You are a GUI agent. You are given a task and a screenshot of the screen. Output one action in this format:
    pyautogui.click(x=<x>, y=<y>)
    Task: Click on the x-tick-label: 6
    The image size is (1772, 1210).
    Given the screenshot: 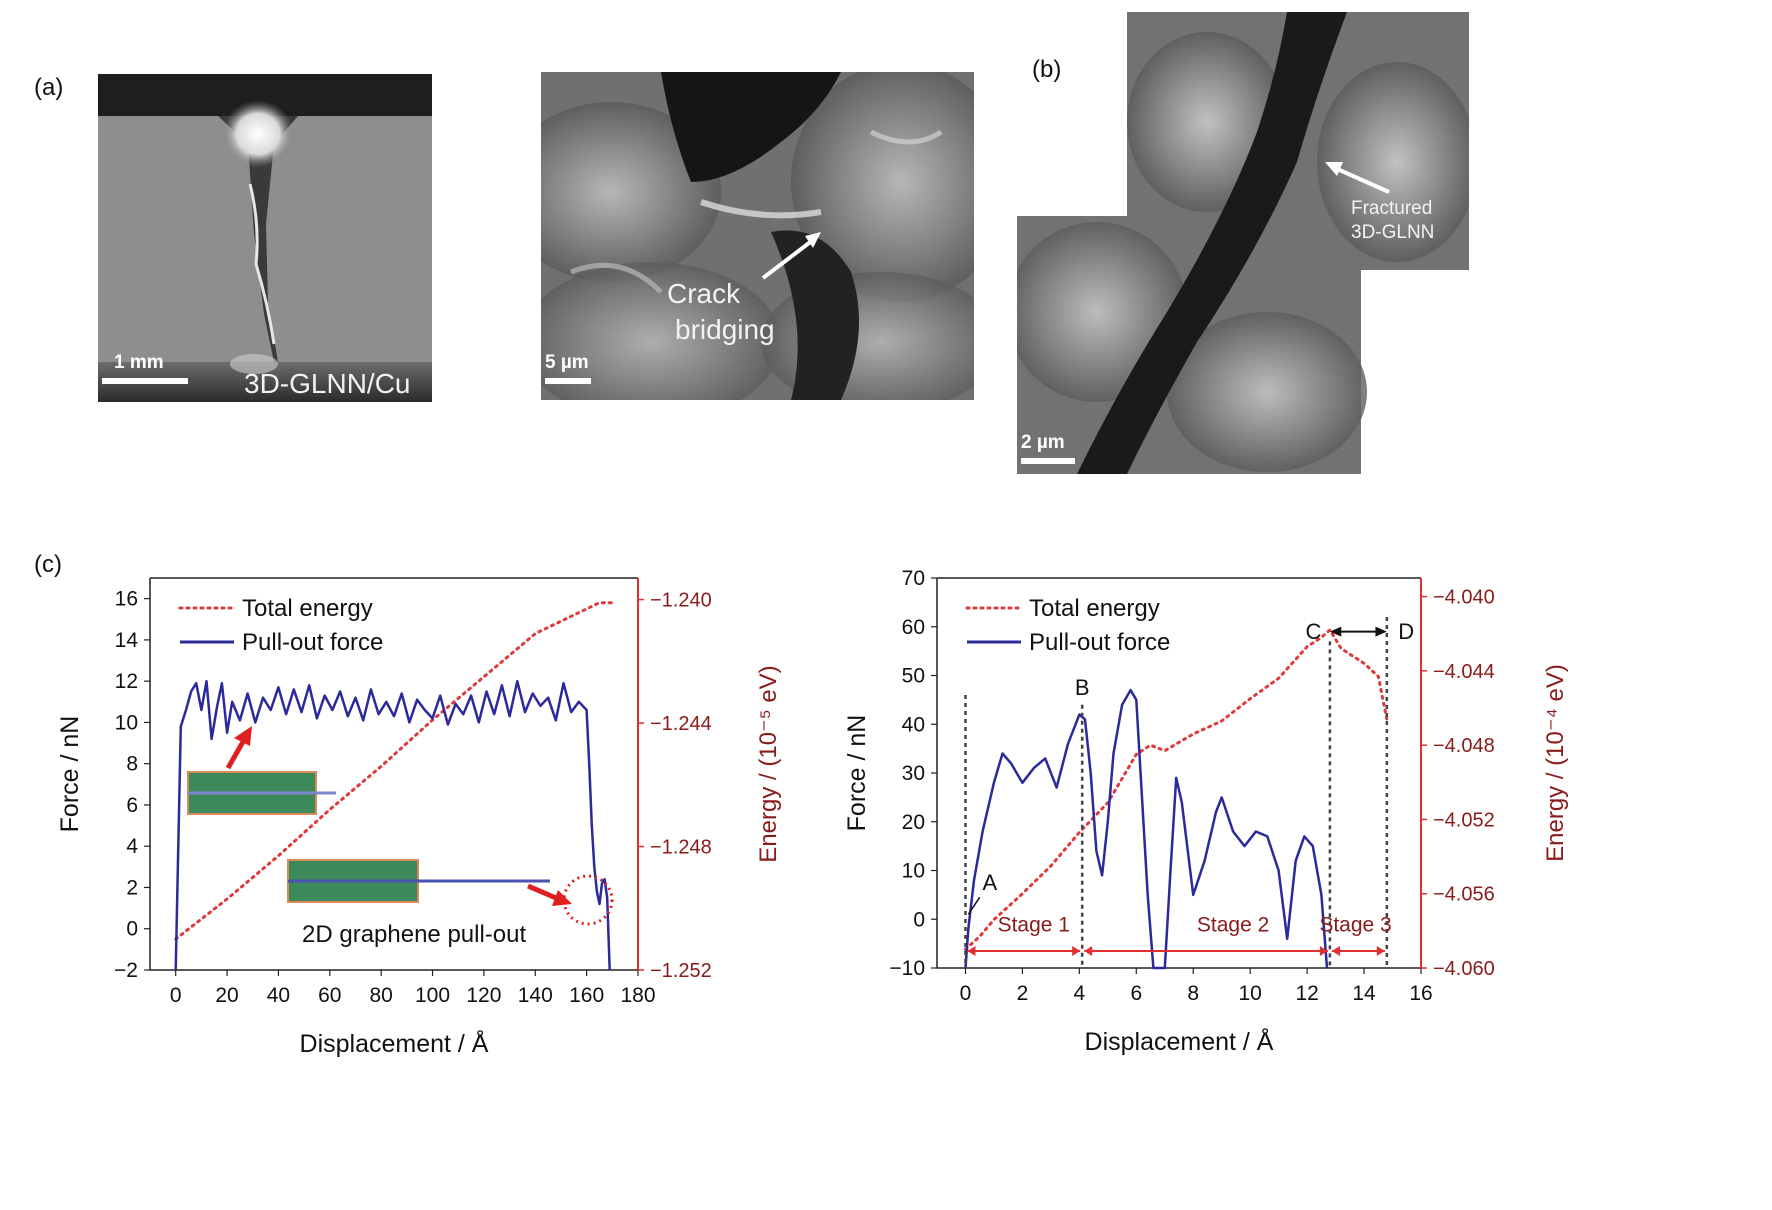 What is the action you would take?
    pyautogui.click(x=1136, y=993)
    